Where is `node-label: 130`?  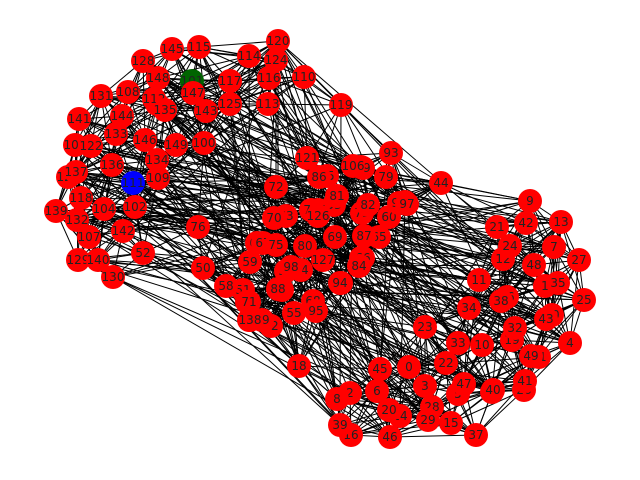 node-label: 130 is located at coordinates (113, 277).